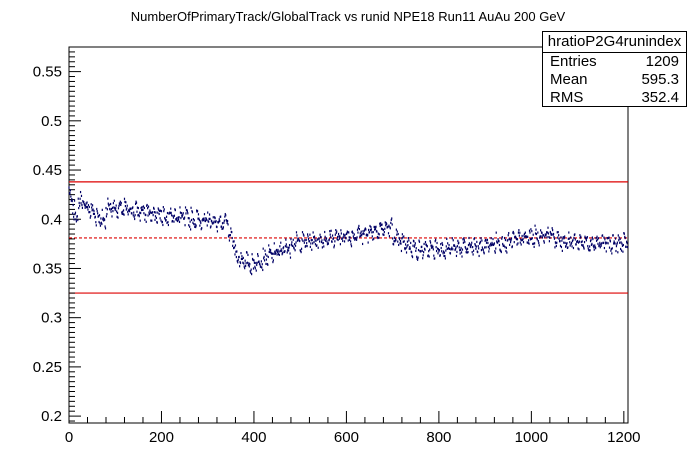  Describe the element at coordinates (346, 437) in the screenshot. I see `x-tick-label: 600` at that location.